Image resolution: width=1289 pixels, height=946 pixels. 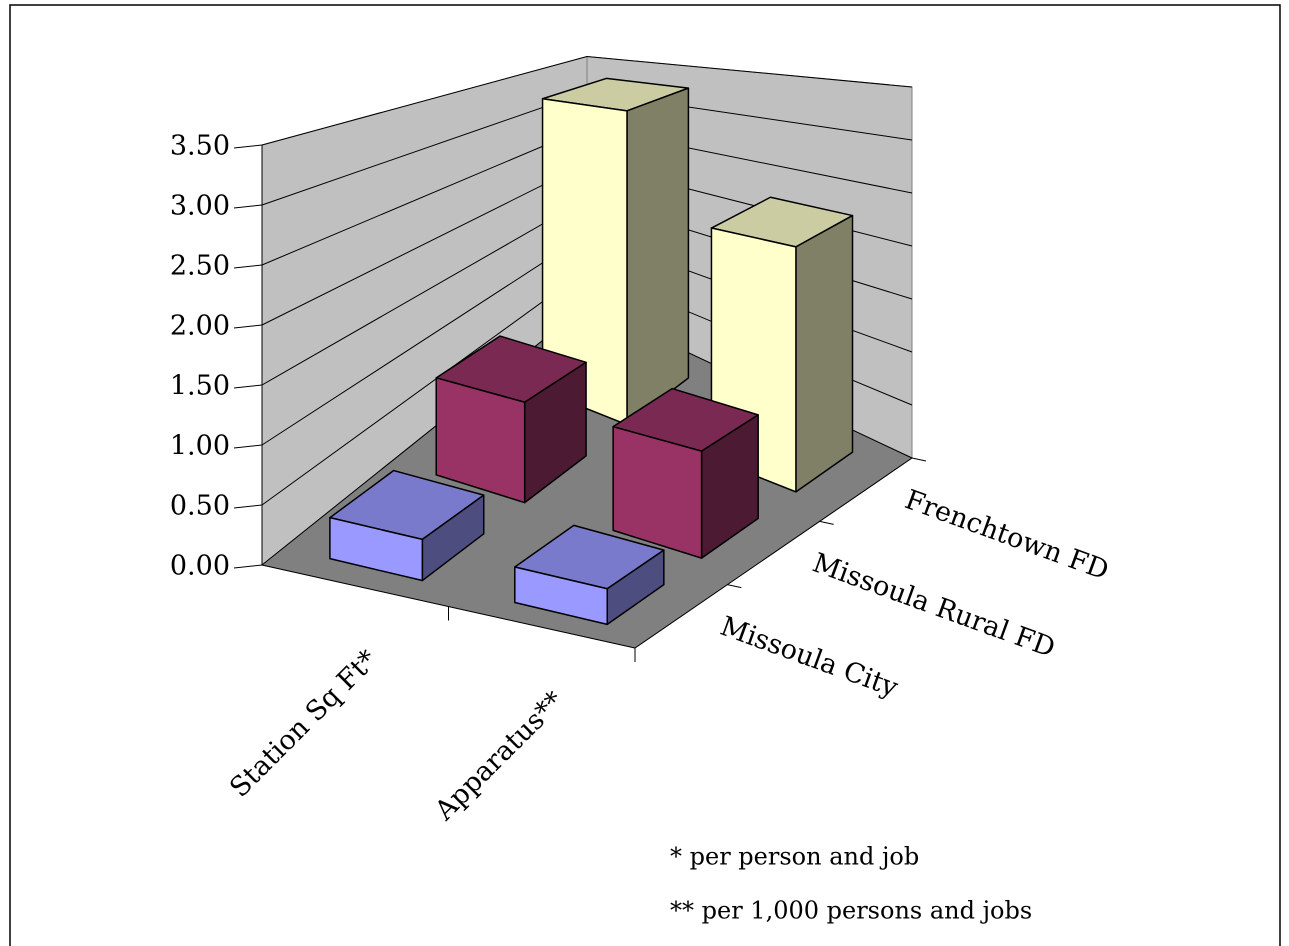 I want to click on y-tick-label: 1.50, so click(x=200, y=386).